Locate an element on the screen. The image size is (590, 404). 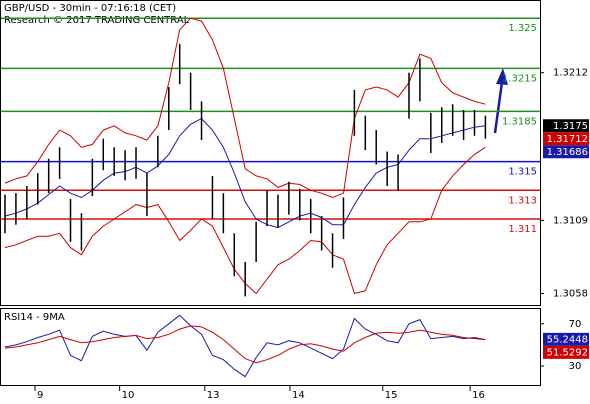
price-marker-label: 51.5292 is located at coordinates (567, 352).